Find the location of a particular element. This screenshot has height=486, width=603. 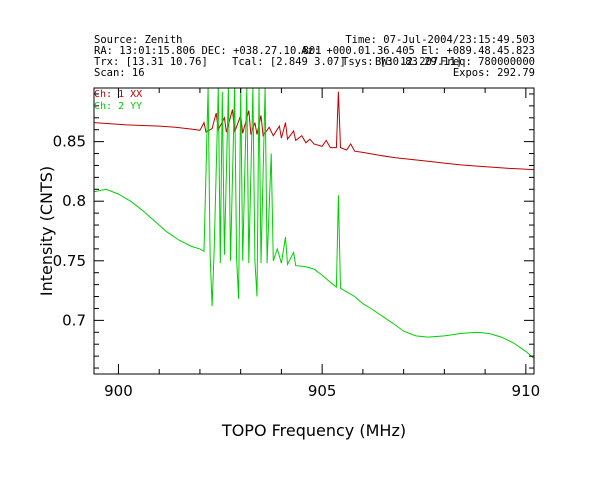

source-label: Source: Zenith is located at coordinates (138, 40).